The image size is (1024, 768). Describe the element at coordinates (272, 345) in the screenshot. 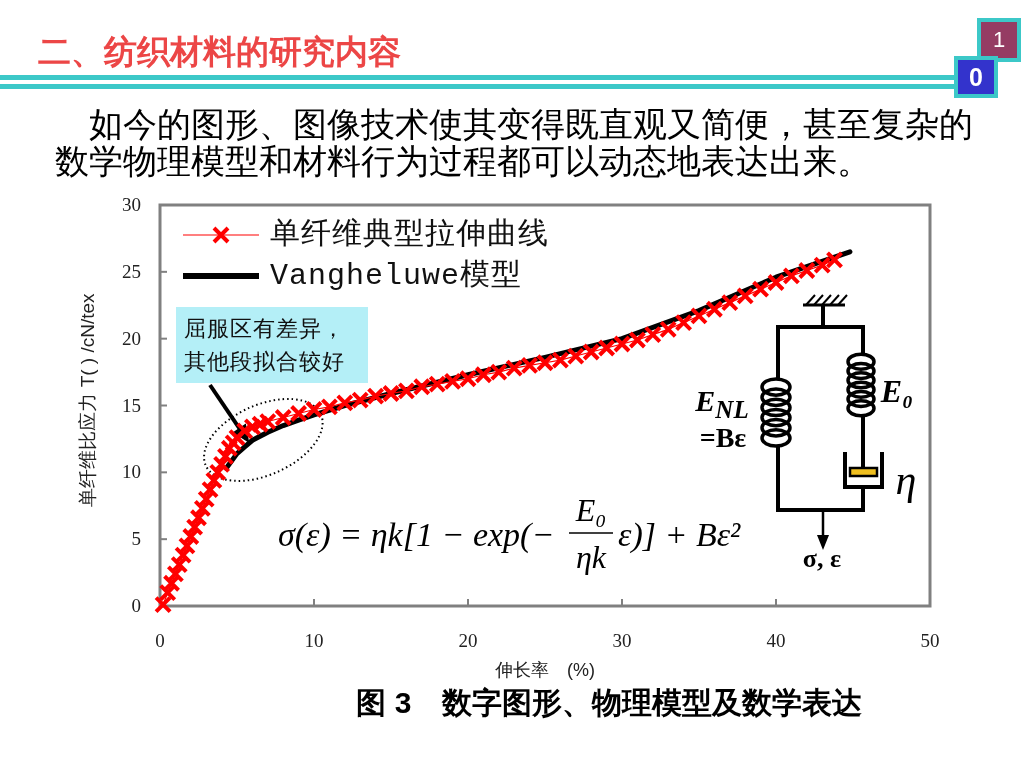

I see `annotation: 屈服区有差异，其他段拟合较好` at that location.